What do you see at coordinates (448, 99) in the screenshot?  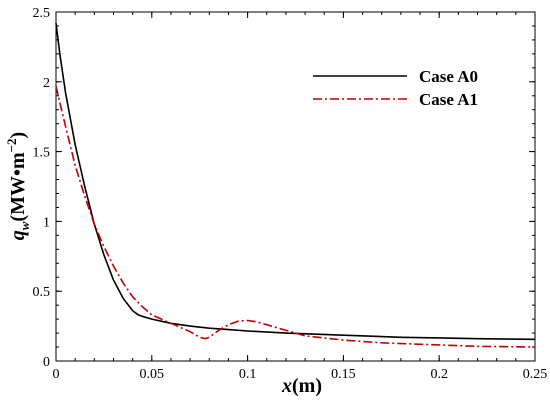 I see `legend-label-2: Case A1` at bounding box center [448, 99].